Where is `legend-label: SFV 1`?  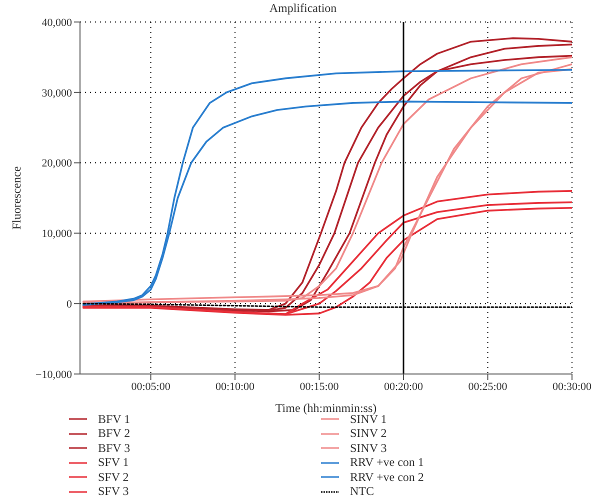
legend-label: SFV 1 is located at coordinates (113, 462).